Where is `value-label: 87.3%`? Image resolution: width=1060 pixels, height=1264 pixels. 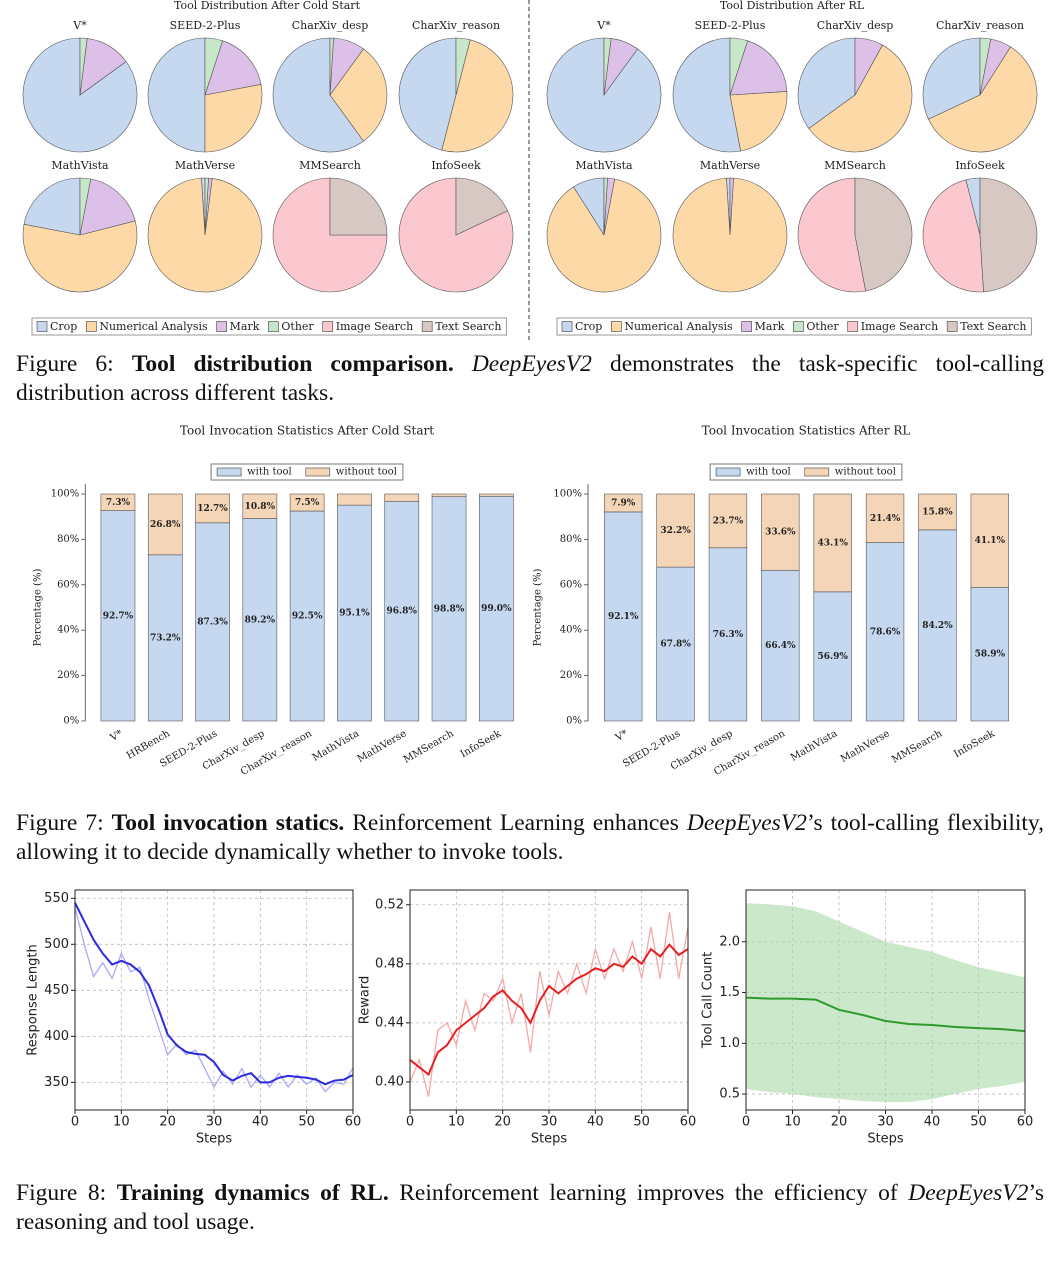
value-label: 87.3% is located at coordinates (212, 622).